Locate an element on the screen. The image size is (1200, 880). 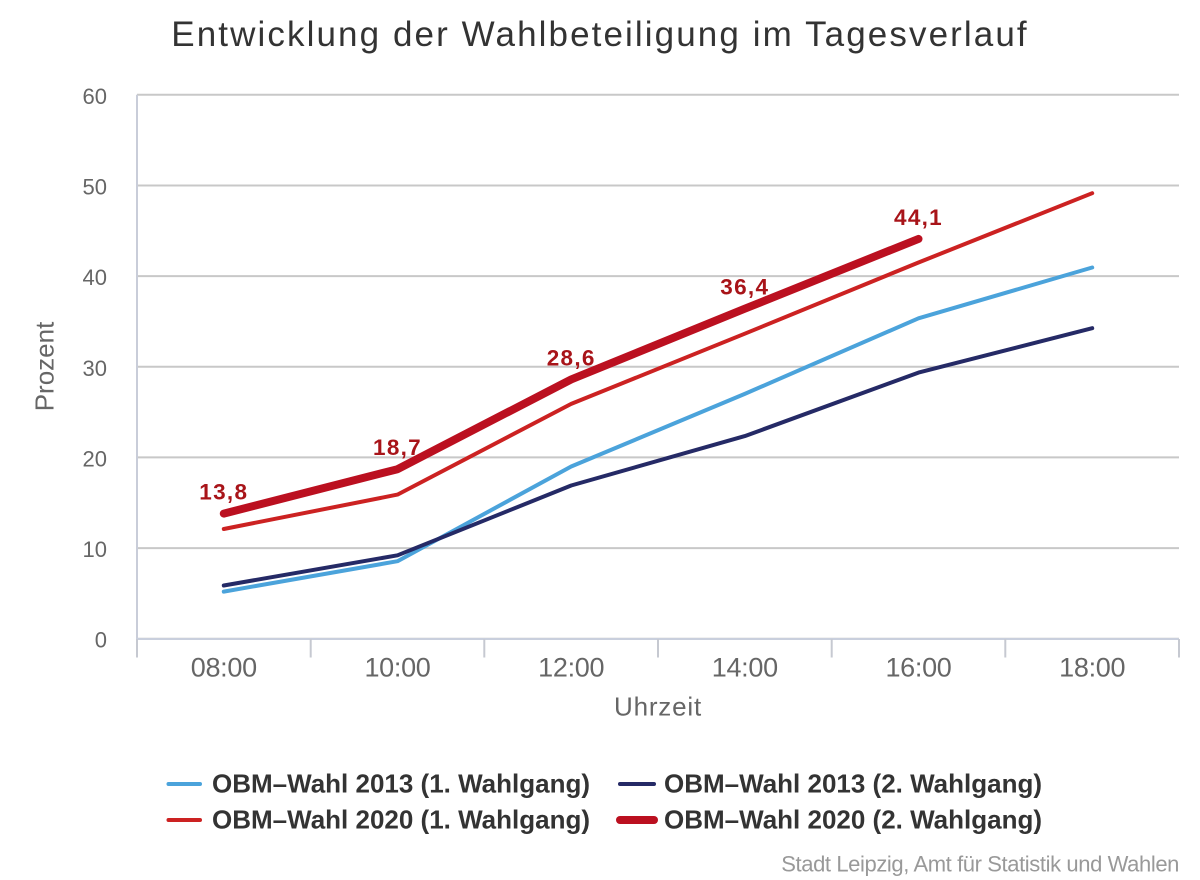
svg-text: 44,1 is located at coordinates (918, 217).